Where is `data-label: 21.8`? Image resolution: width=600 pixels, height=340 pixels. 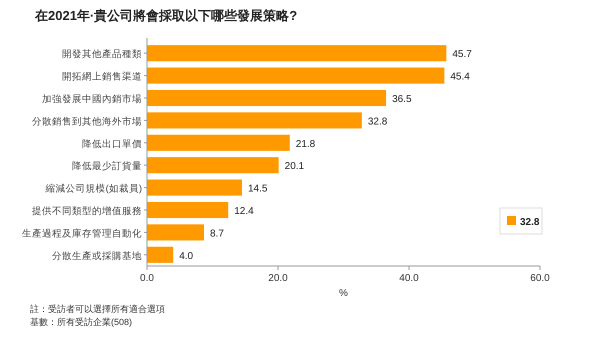
data-label: 21.8 is located at coordinates (306, 144).